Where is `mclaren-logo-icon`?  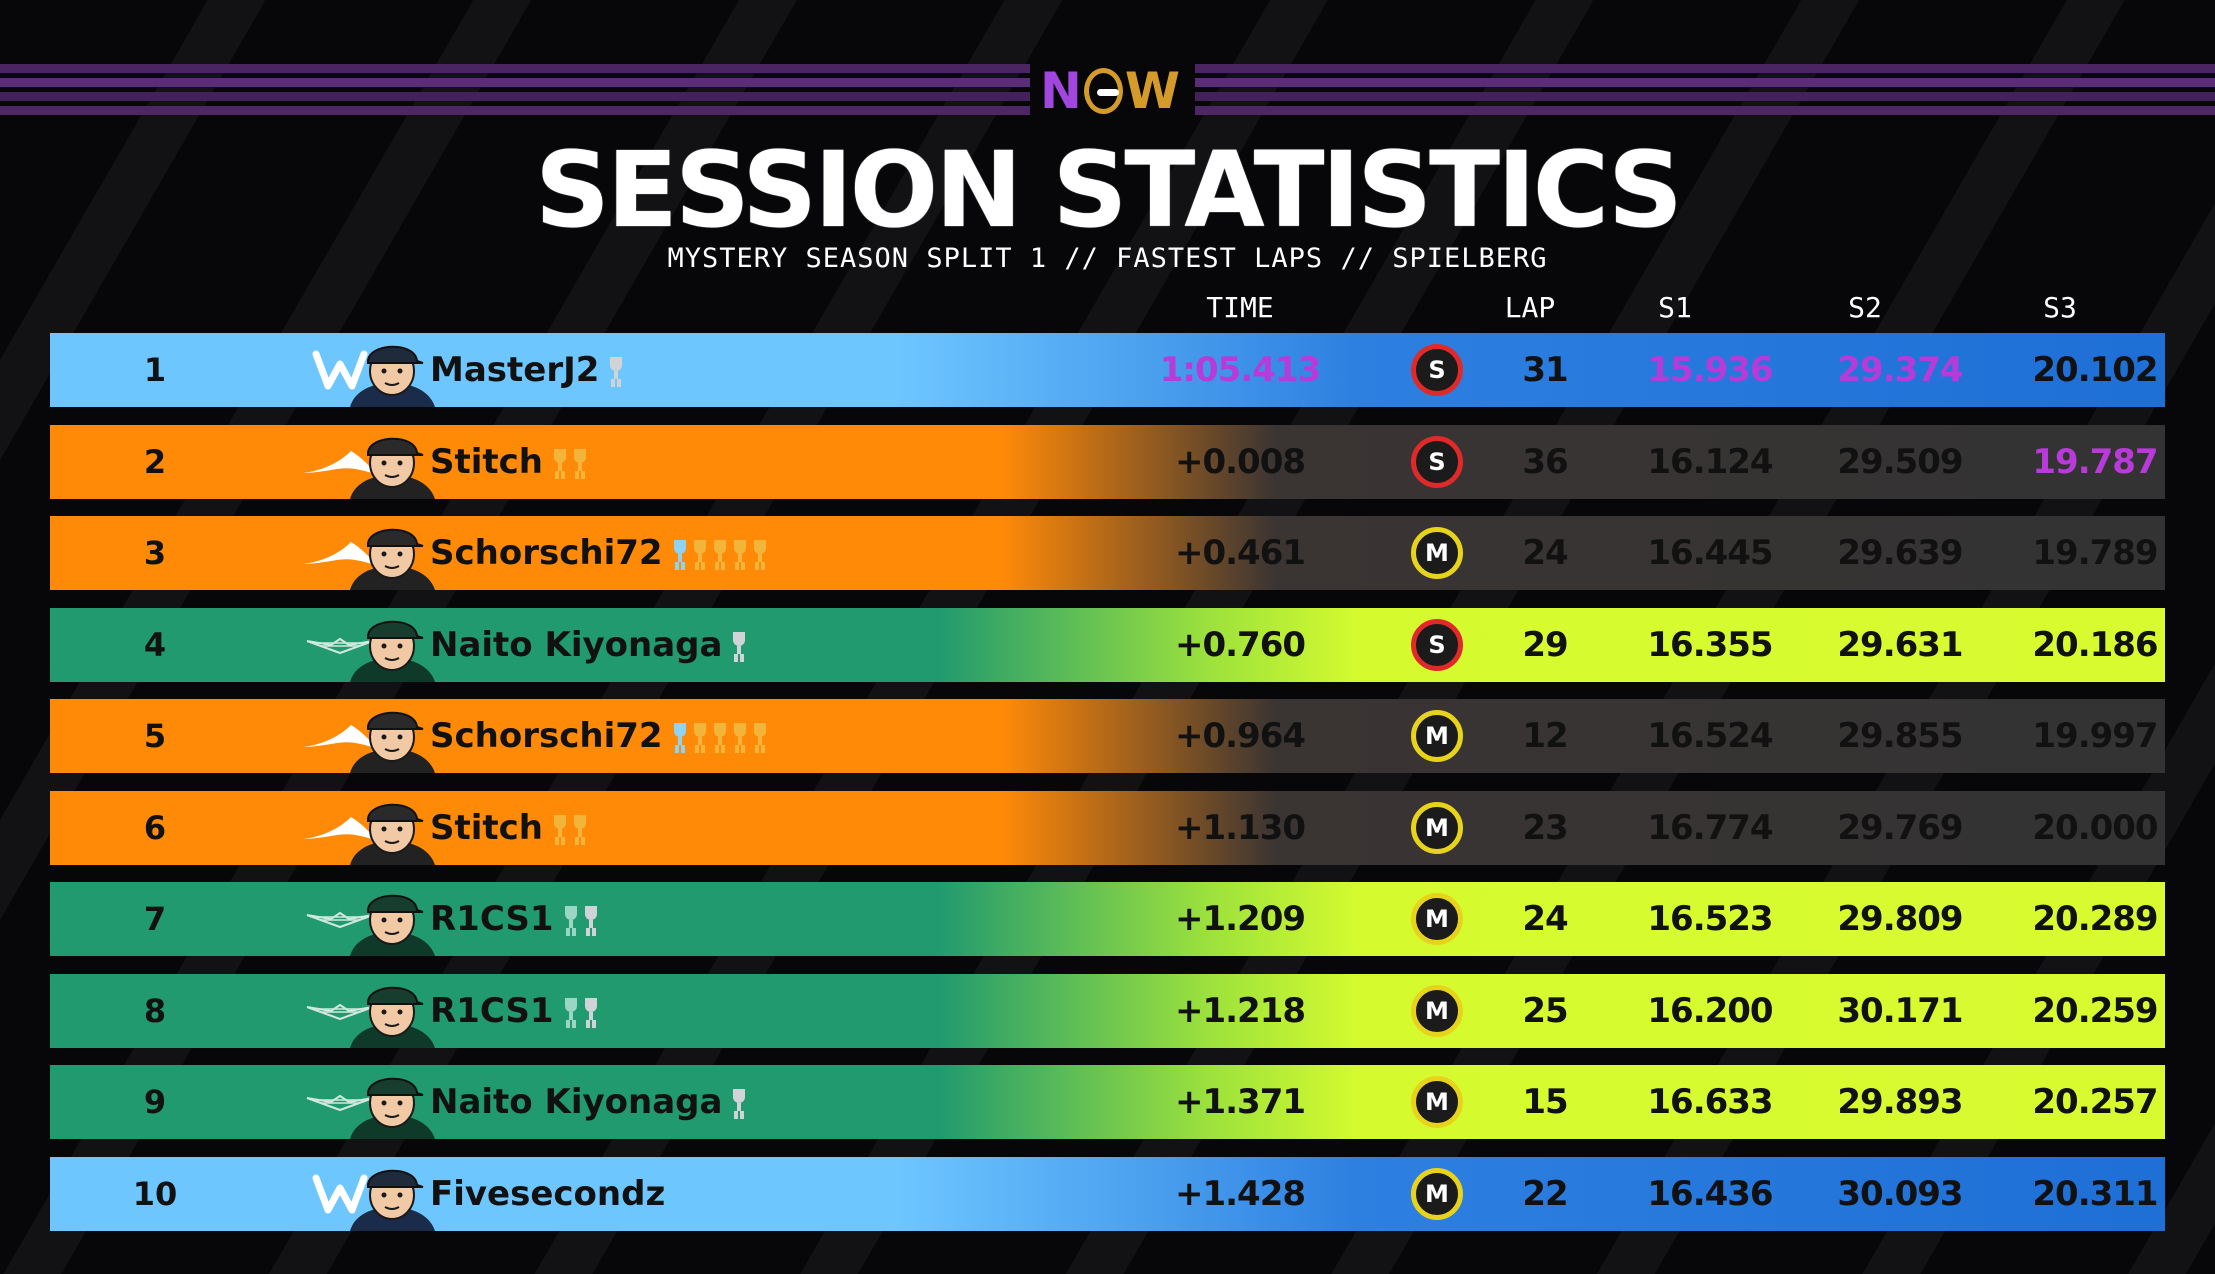
mclaren-logo-icon is located at coordinates (340, 462).